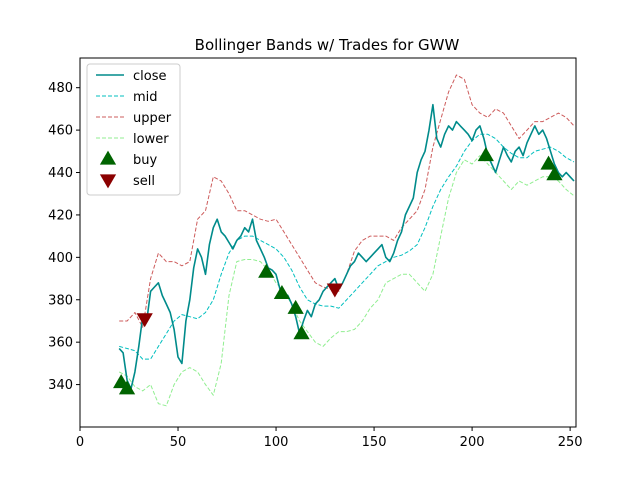 This screenshot has width=640, height=480. I want to click on x-tick-label: 150, so click(374, 442).